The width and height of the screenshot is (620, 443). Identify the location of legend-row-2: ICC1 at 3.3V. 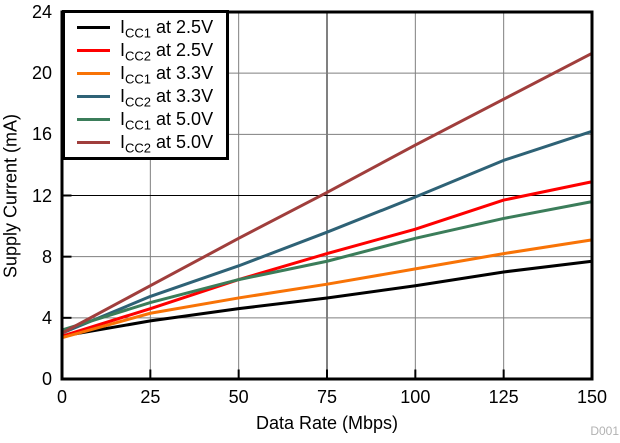
(145, 74).